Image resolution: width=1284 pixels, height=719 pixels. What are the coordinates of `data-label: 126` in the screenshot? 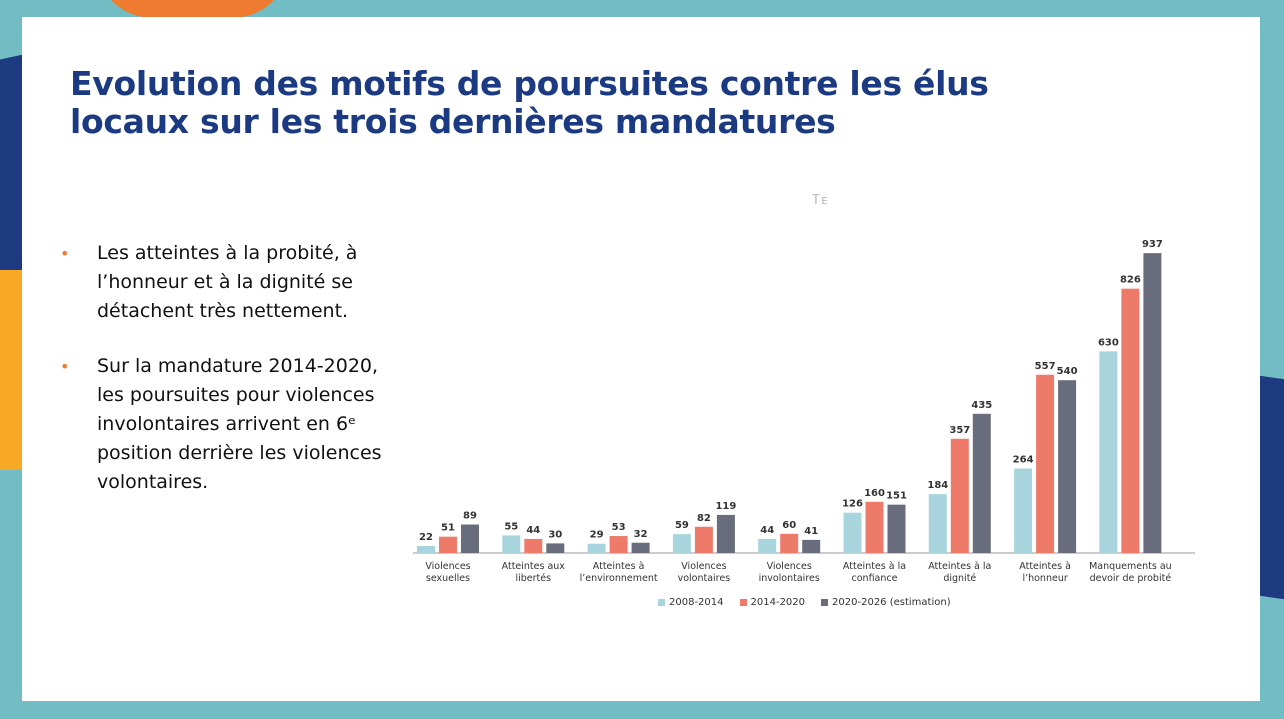 It's located at (852, 504).